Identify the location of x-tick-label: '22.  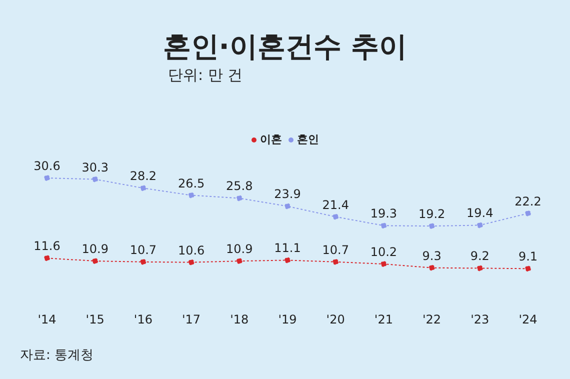
(432, 319).